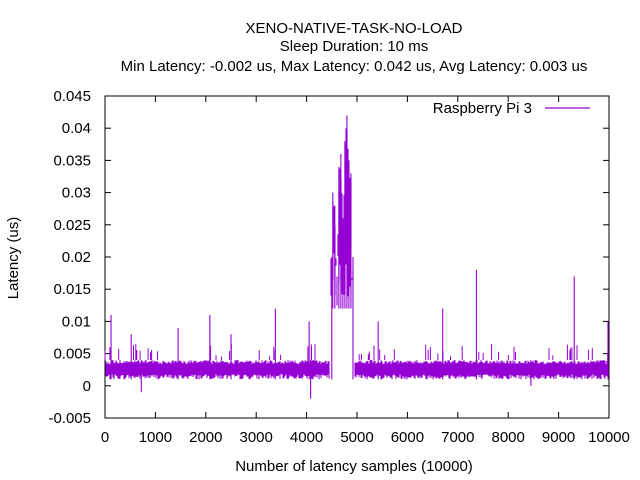 This screenshot has width=640, height=480. Describe the element at coordinates (72, 289) in the screenshot. I see `y-tick-label: 0.015` at that location.